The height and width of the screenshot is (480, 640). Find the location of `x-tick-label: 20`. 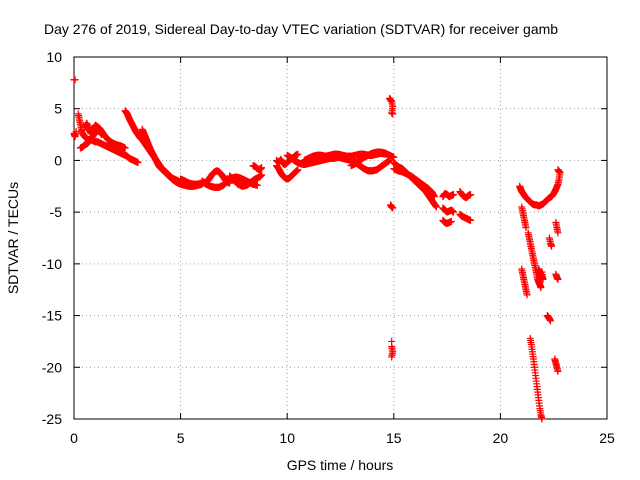

x-tick-label: 20 is located at coordinates (501, 438).